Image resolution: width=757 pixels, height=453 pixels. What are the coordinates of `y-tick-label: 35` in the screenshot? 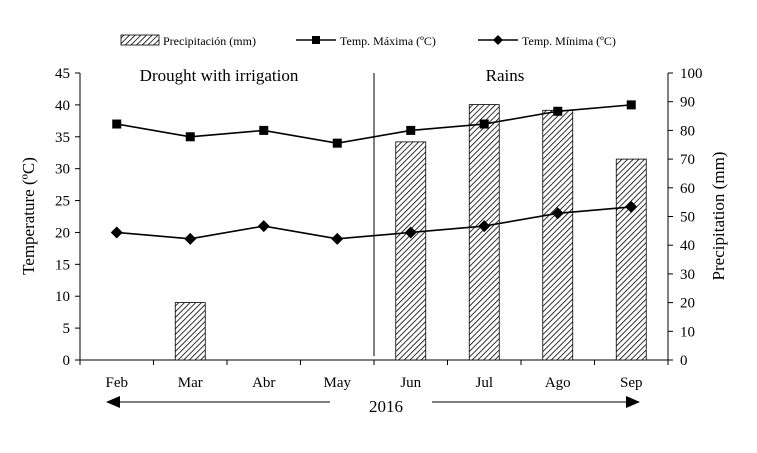 It's located at (62, 138).